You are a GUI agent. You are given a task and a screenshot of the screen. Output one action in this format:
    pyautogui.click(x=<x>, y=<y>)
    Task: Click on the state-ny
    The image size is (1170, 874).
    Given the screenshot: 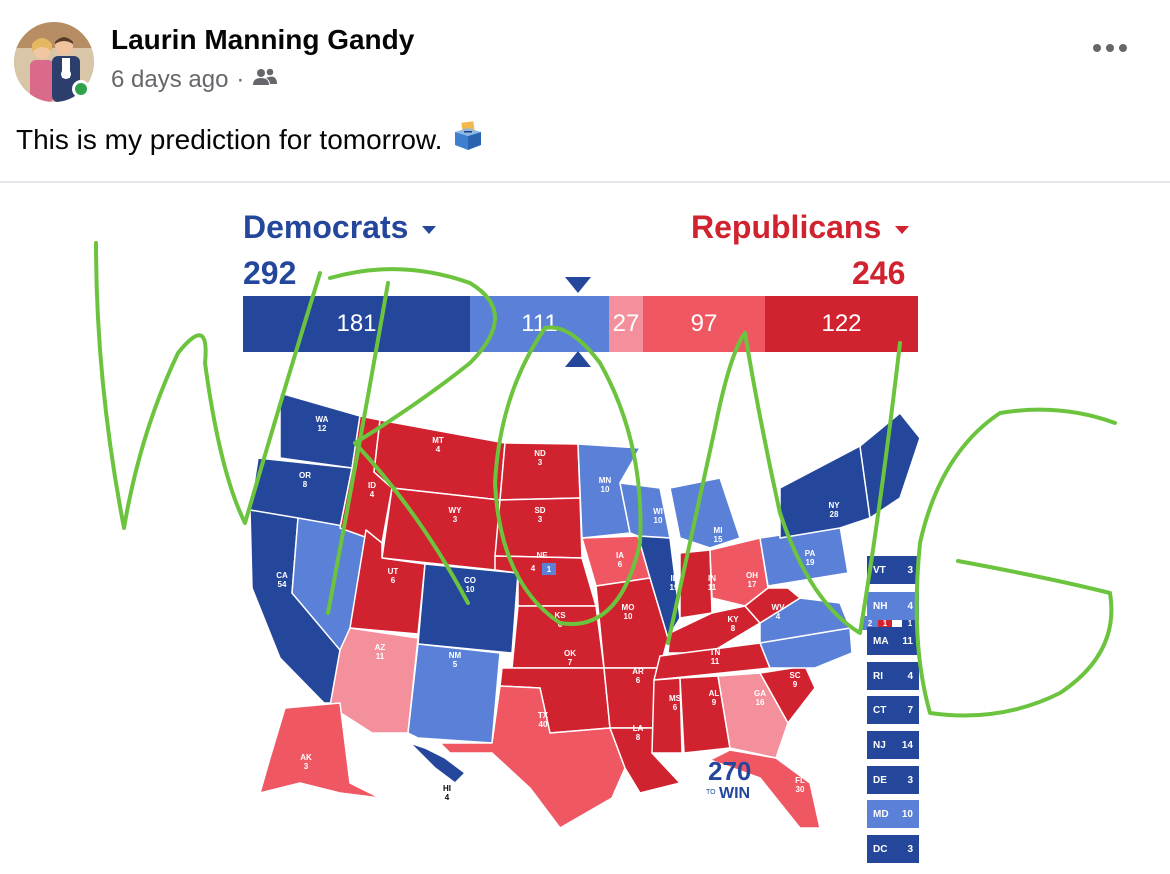 What is the action you would take?
    pyautogui.click(x=825, y=492)
    